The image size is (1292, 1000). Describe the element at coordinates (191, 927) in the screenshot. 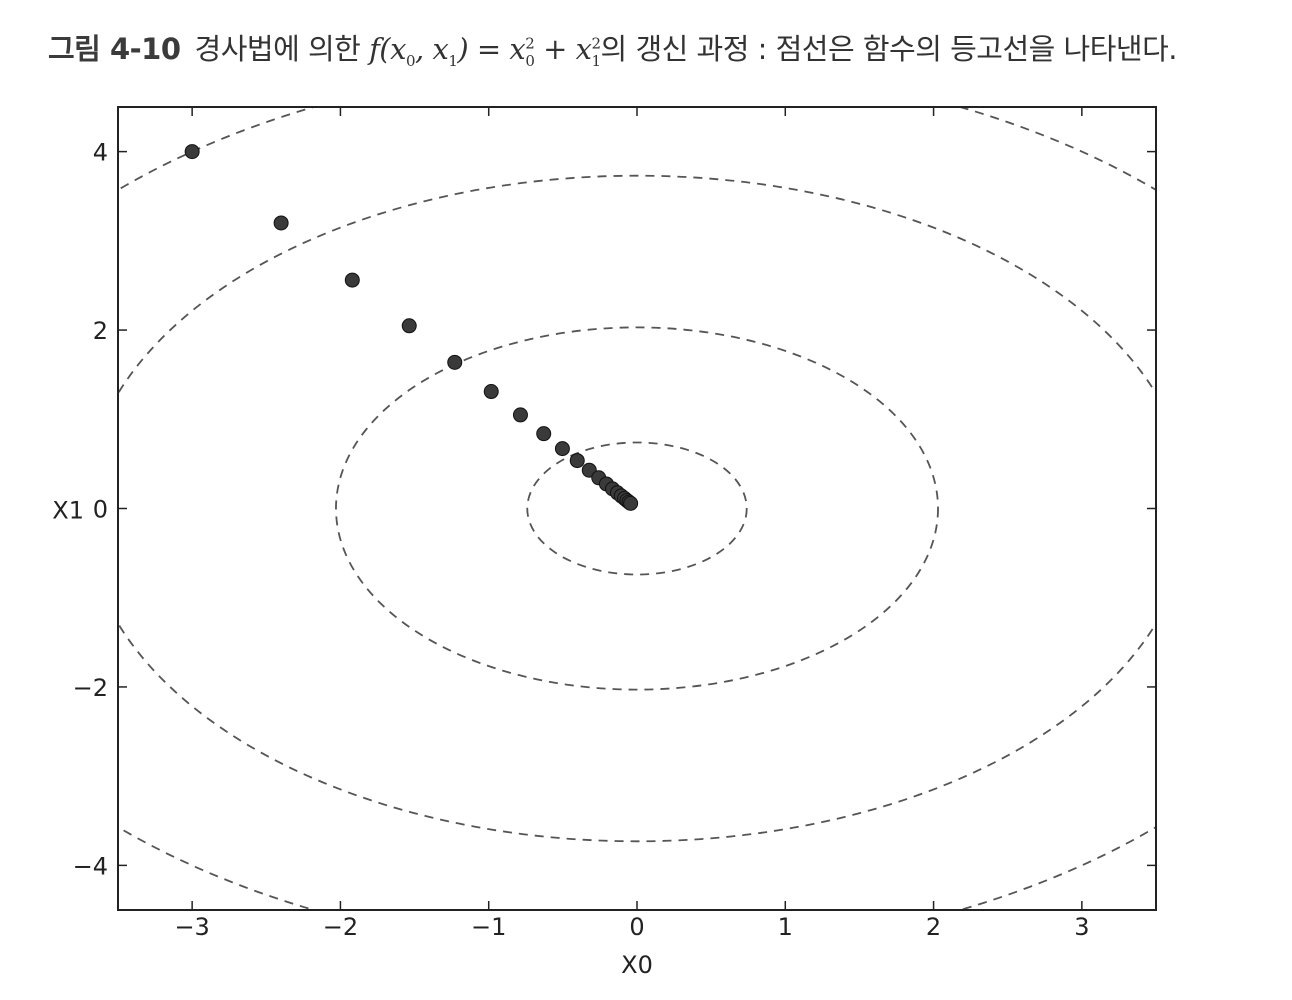

I see `x-tick-label: −3` at that location.